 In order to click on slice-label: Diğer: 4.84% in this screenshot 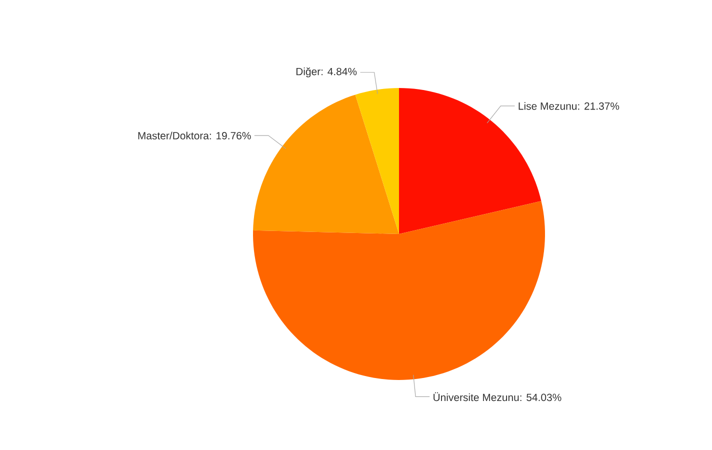, I will do `click(326, 72)`.